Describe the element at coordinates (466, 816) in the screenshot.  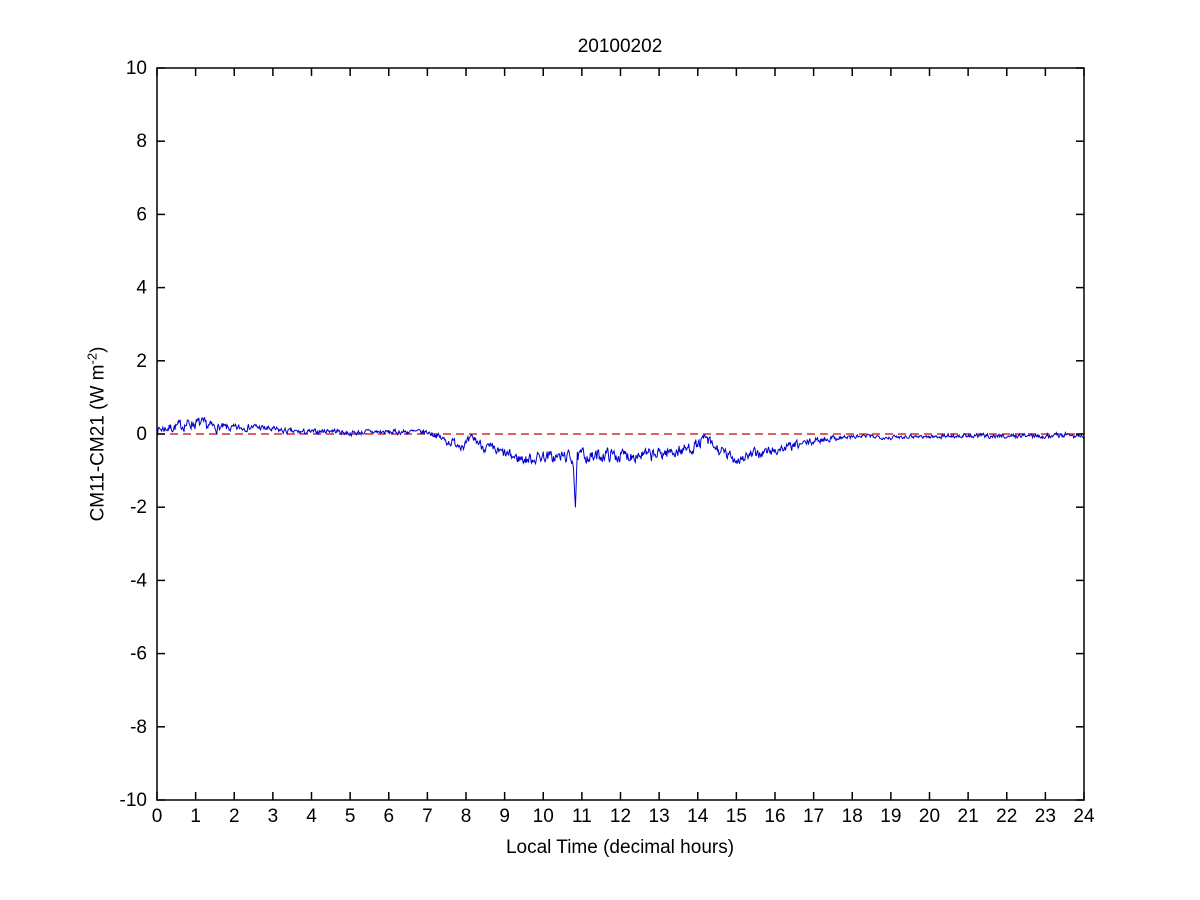
I see `x-tick-label: 8` at that location.